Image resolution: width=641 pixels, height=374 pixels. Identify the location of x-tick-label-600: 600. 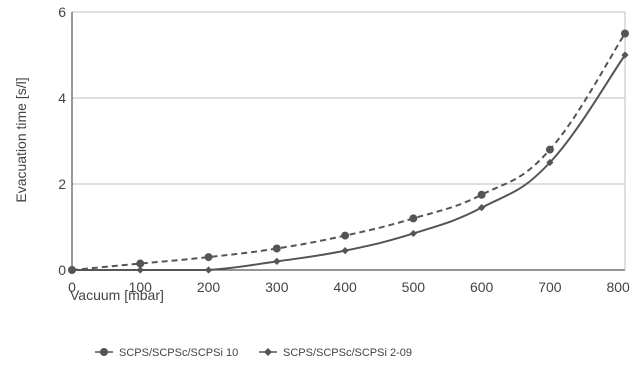
(482, 287).